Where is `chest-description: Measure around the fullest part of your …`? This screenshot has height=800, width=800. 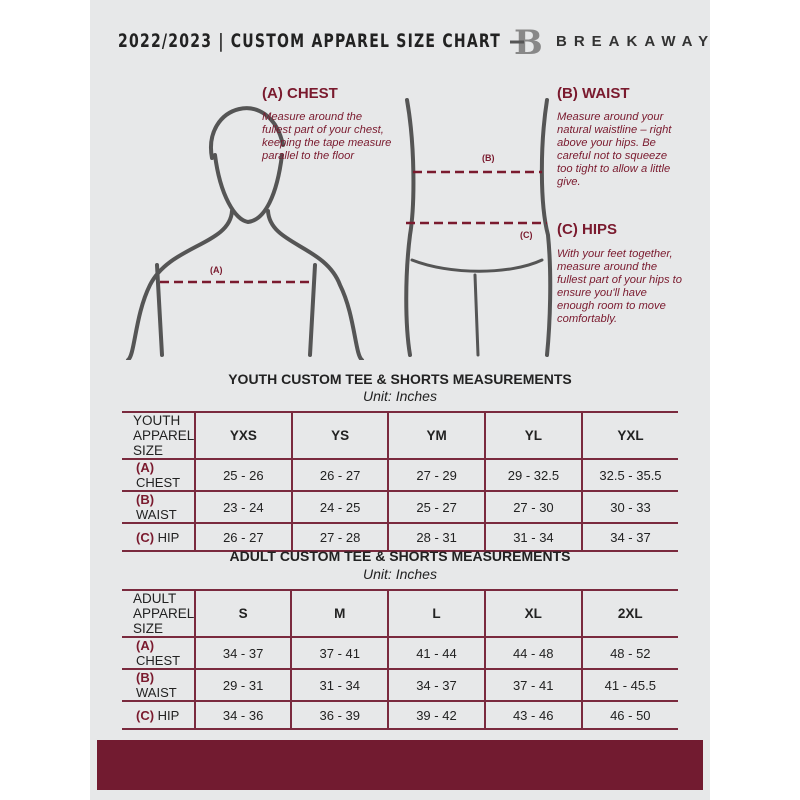 chest-description: Measure around the fullest part of your … is located at coordinates (327, 136).